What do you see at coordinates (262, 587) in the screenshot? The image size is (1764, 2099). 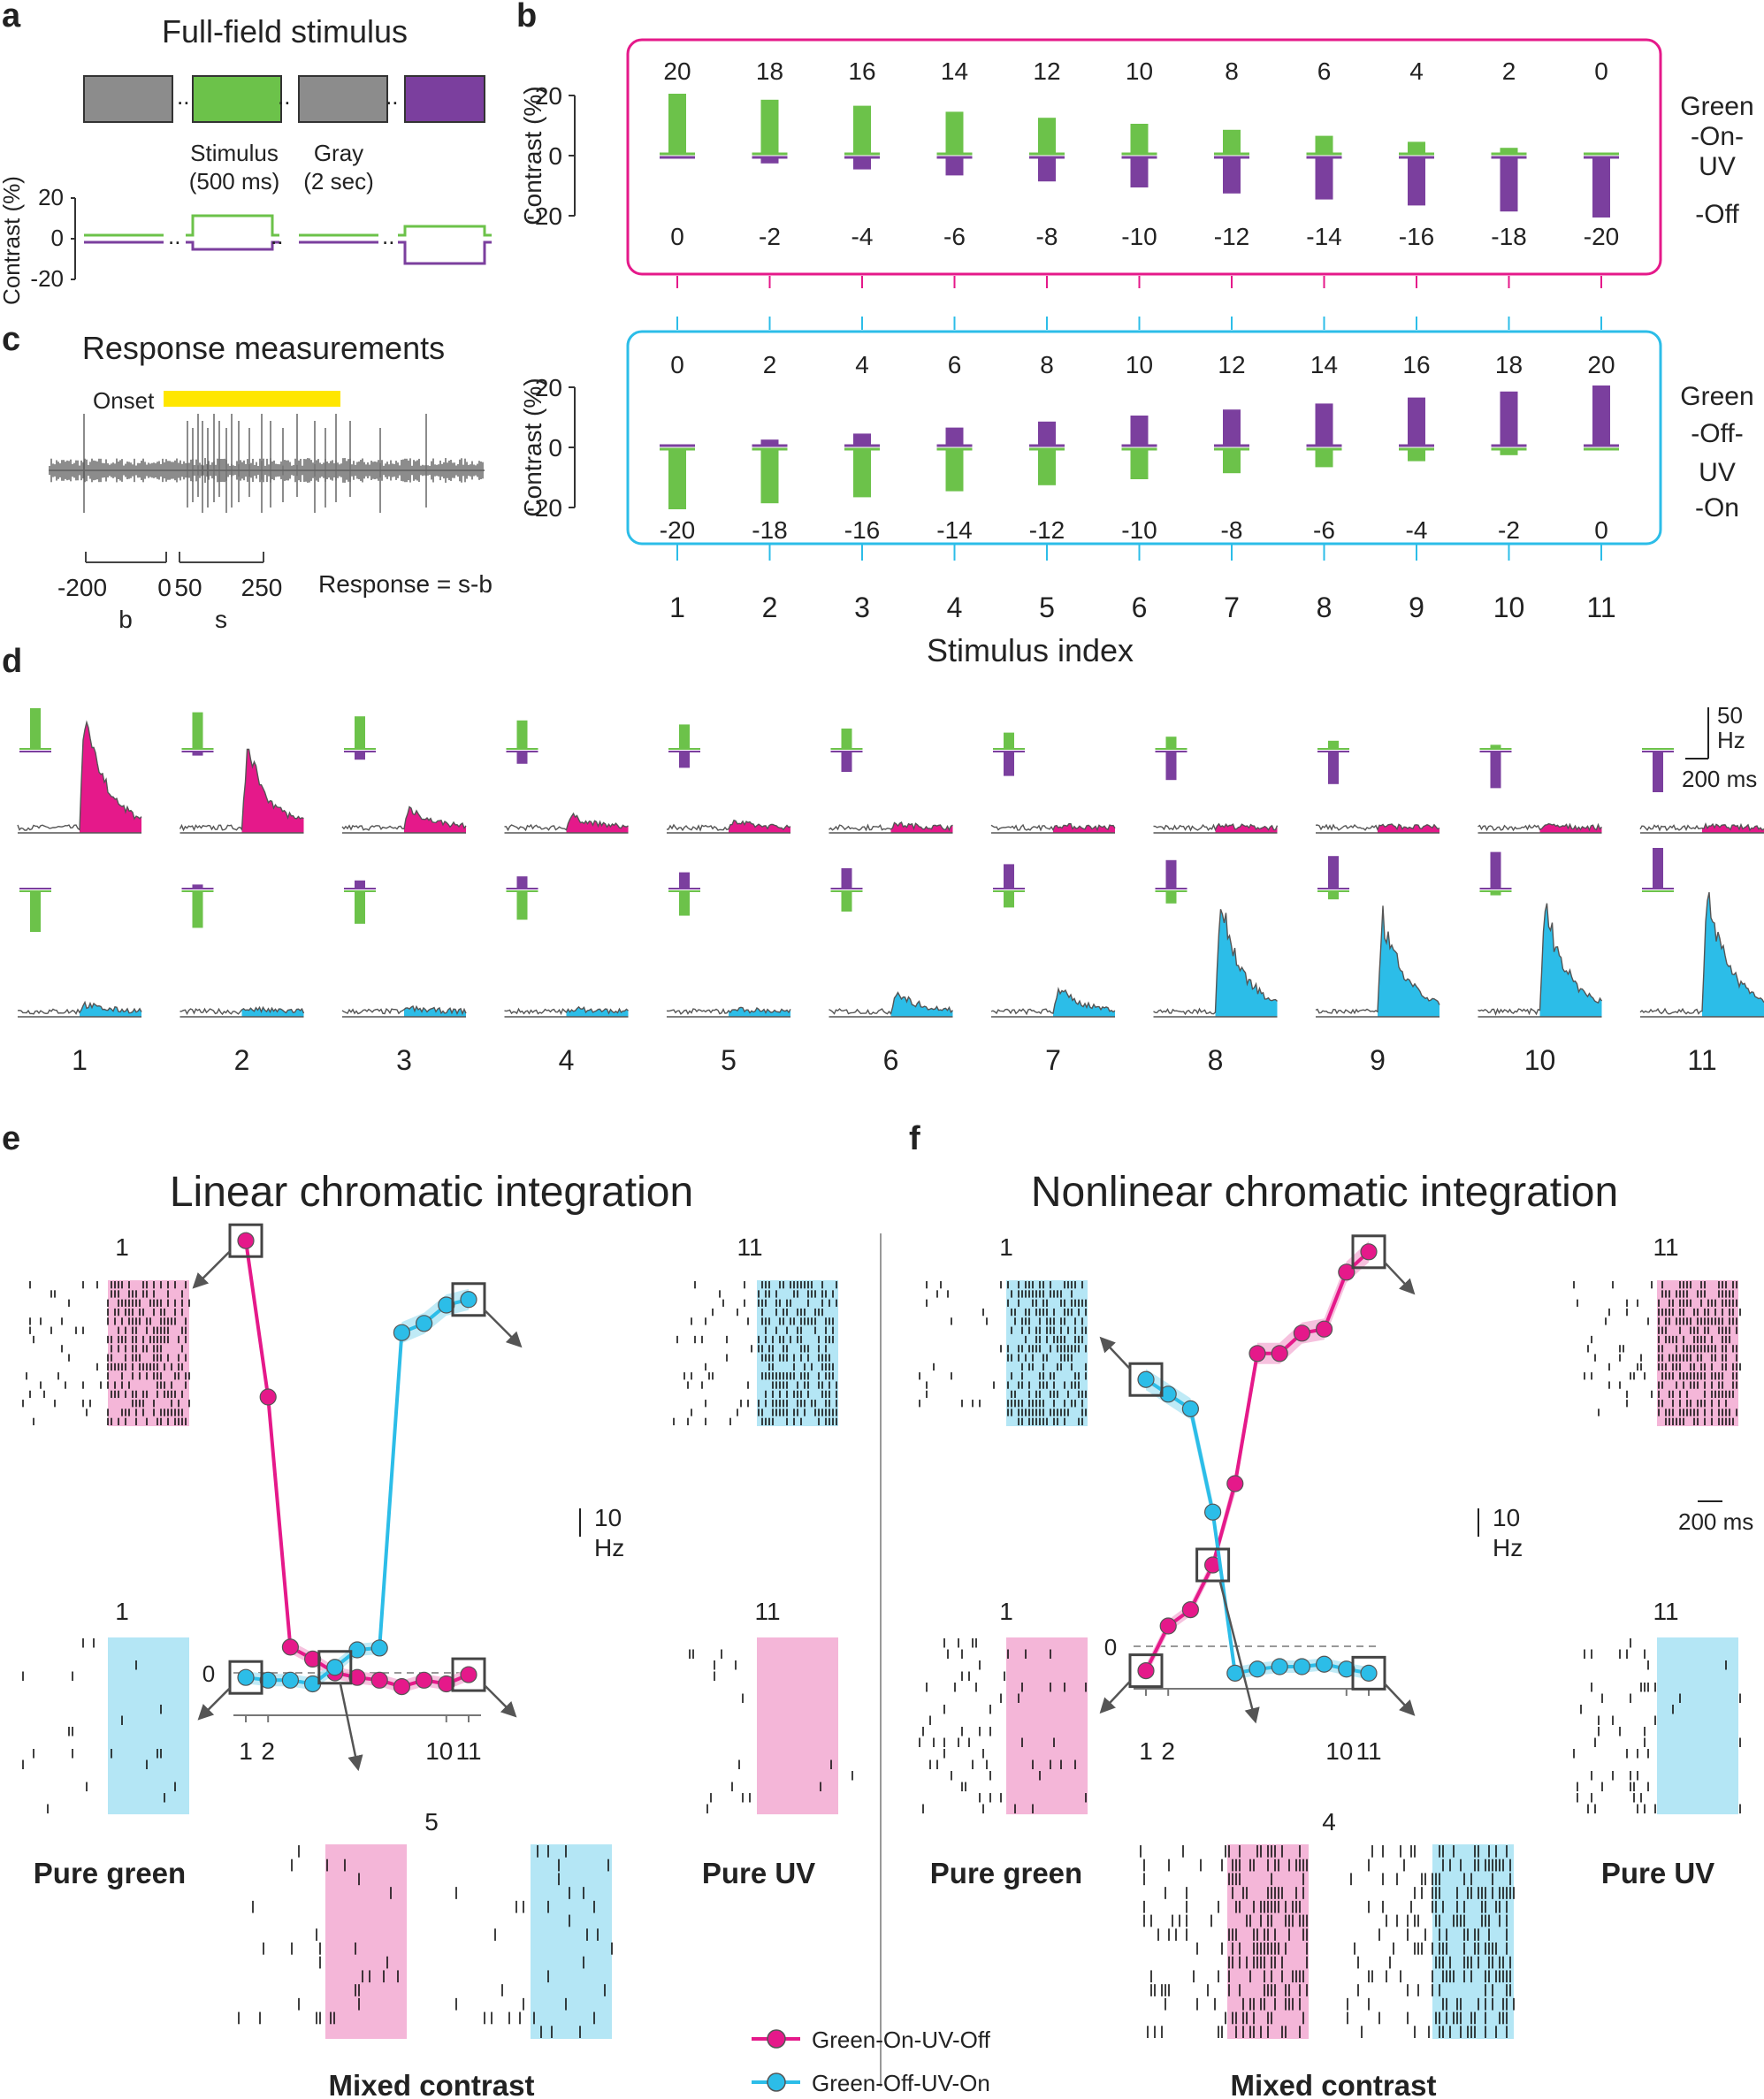 I see `tick-label: 250` at bounding box center [262, 587].